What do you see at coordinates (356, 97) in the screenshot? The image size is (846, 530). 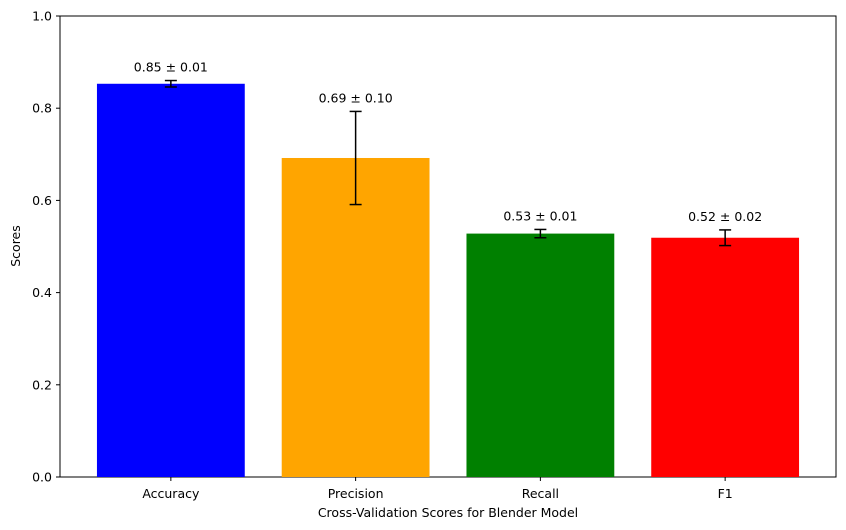 I see `data-label-precision: 0.69 ± 0.10` at bounding box center [356, 97].